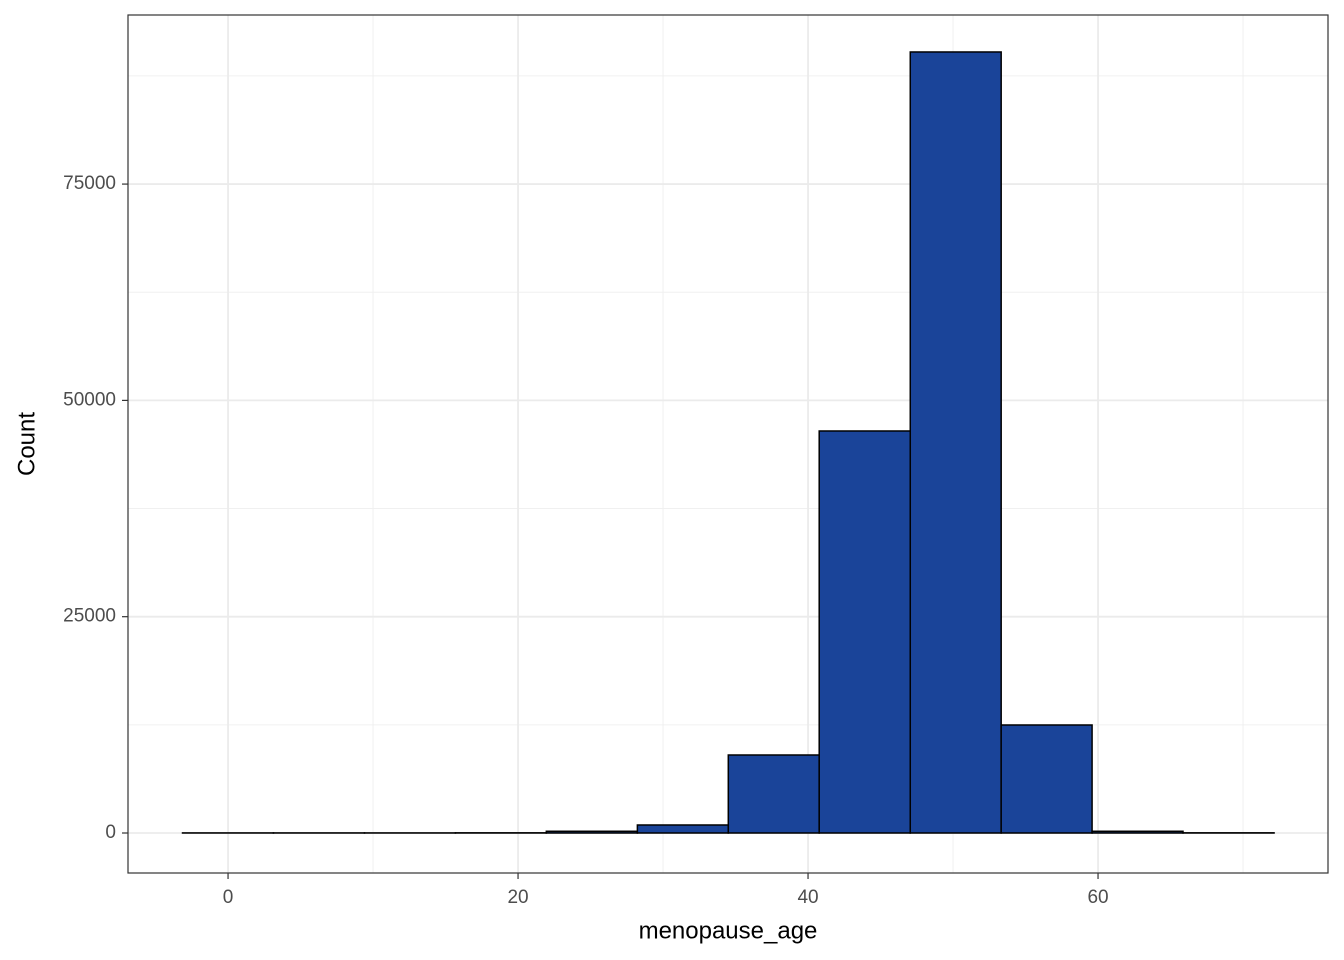 The width and height of the screenshot is (1344, 960). What do you see at coordinates (228, 897) in the screenshot?
I see `x-tick-label: 0` at bounding box center [228, 897].